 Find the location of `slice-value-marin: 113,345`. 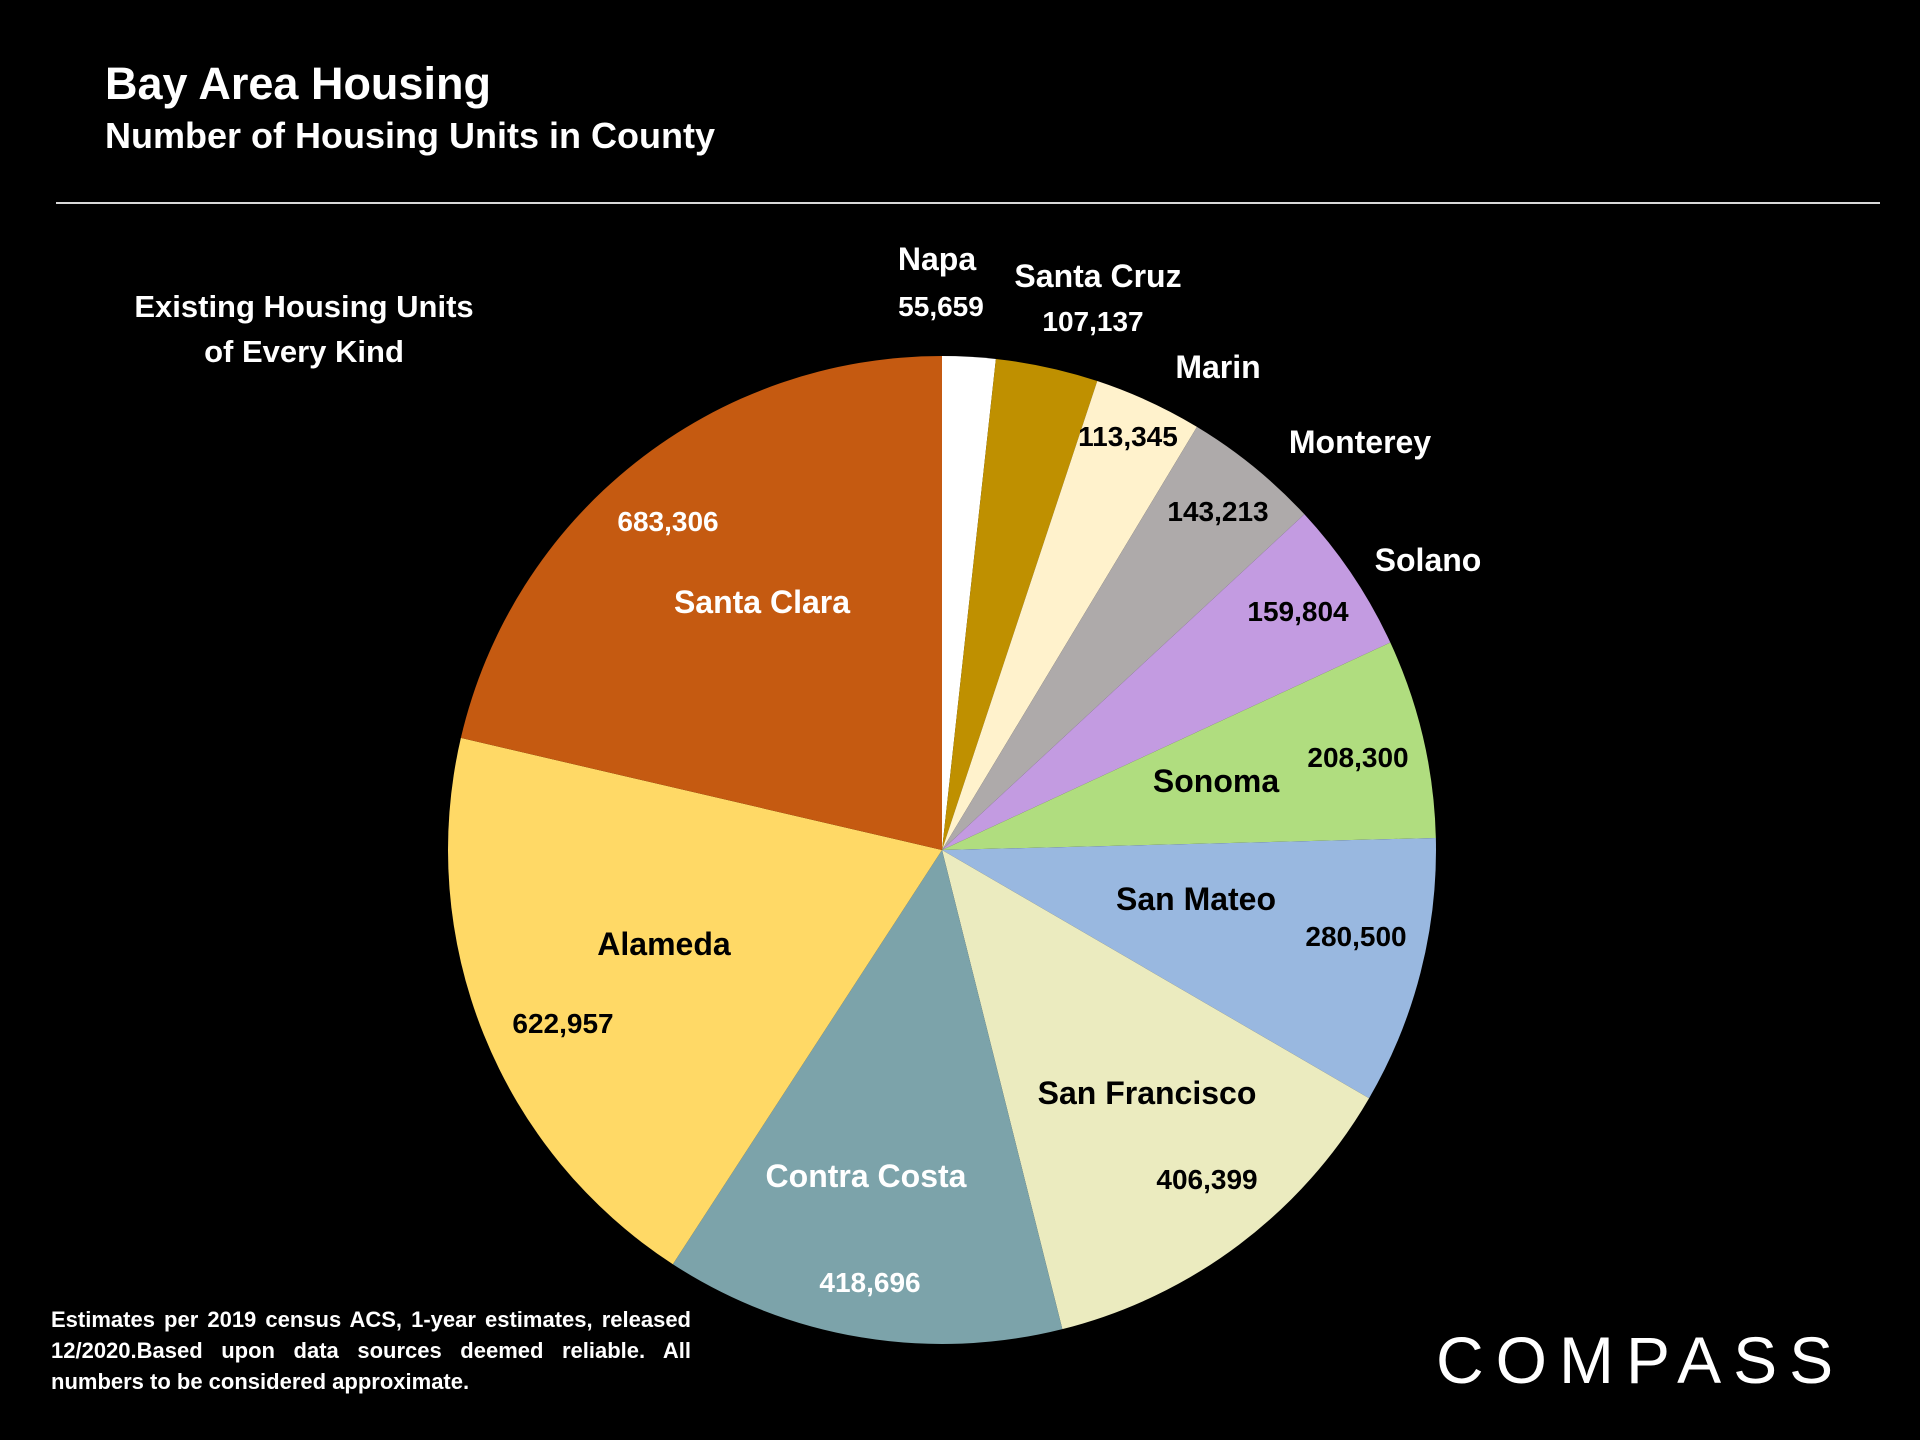

slice-value-marin: 113,345 is located at coordinates (1128, 436).